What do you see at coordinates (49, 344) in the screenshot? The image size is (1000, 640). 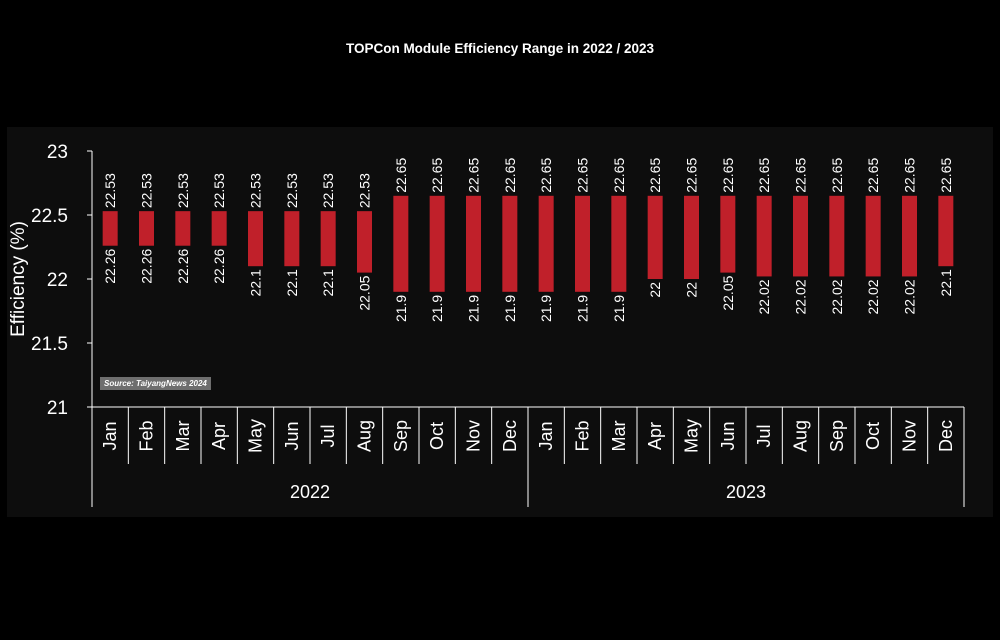 I see `y-tick-label: 21.5` at bounding box center [49, 344].